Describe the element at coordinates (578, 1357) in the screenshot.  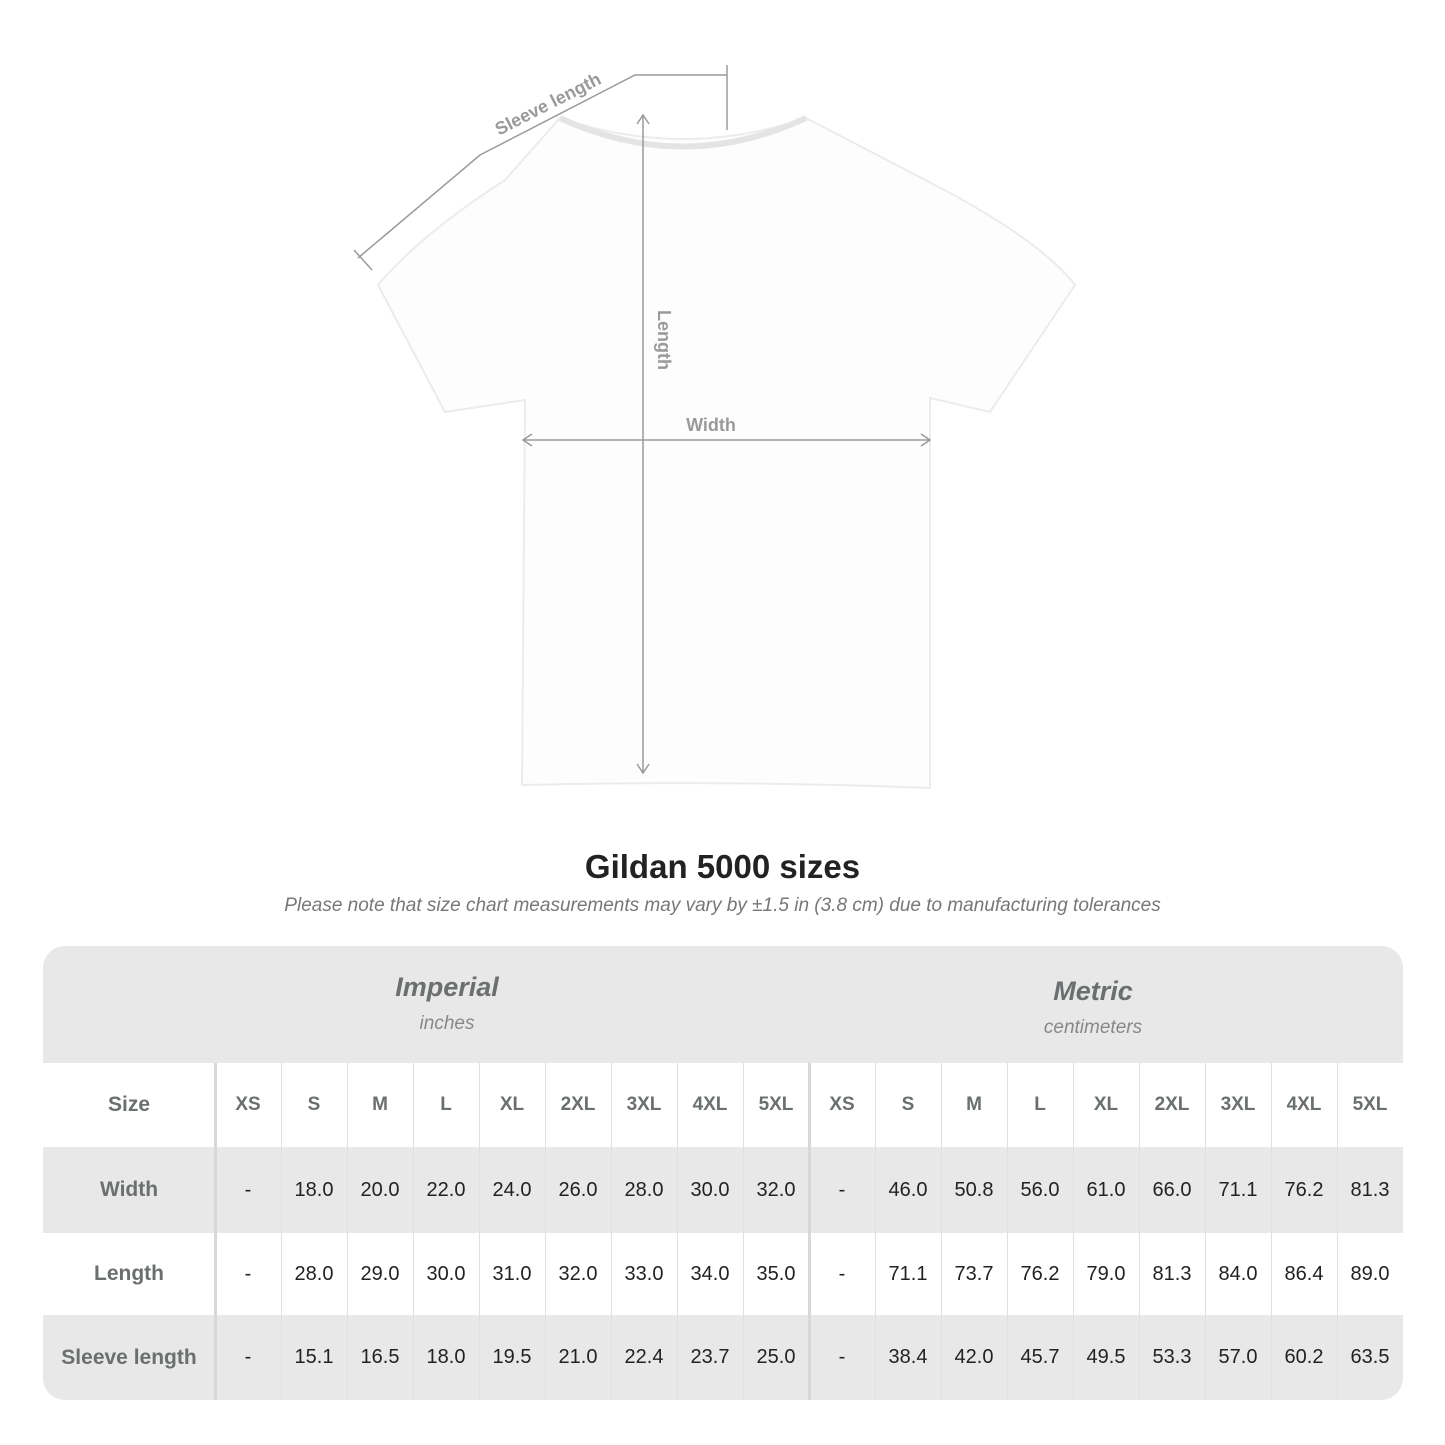
I see `cell-imperial: 21.0` at that location.